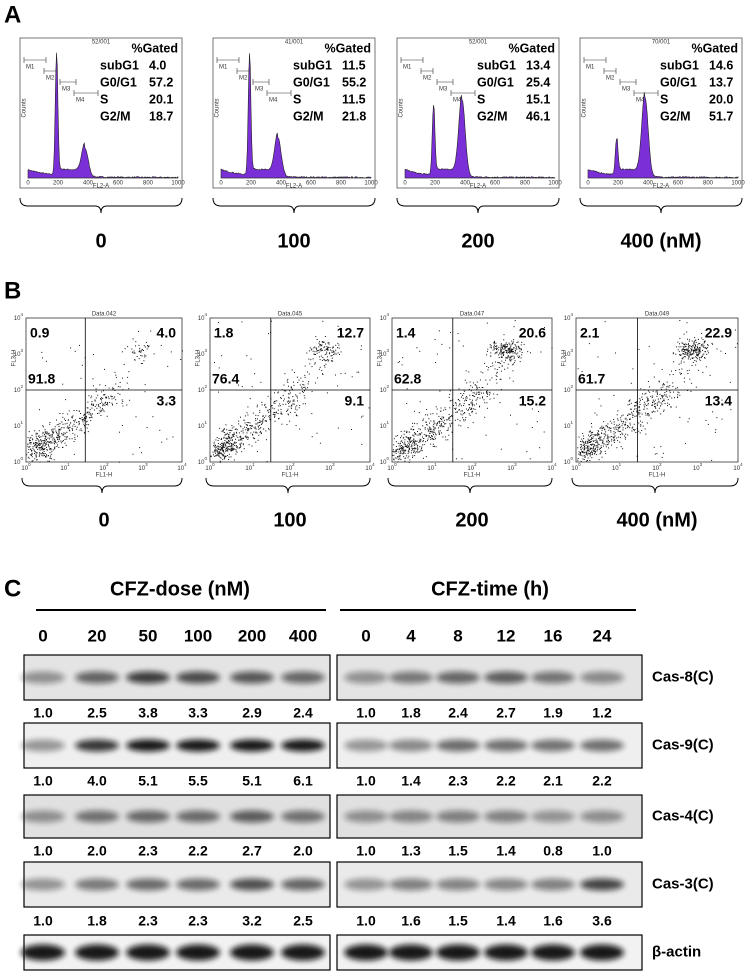  I want to click on gate-marker, so click(68, 82).